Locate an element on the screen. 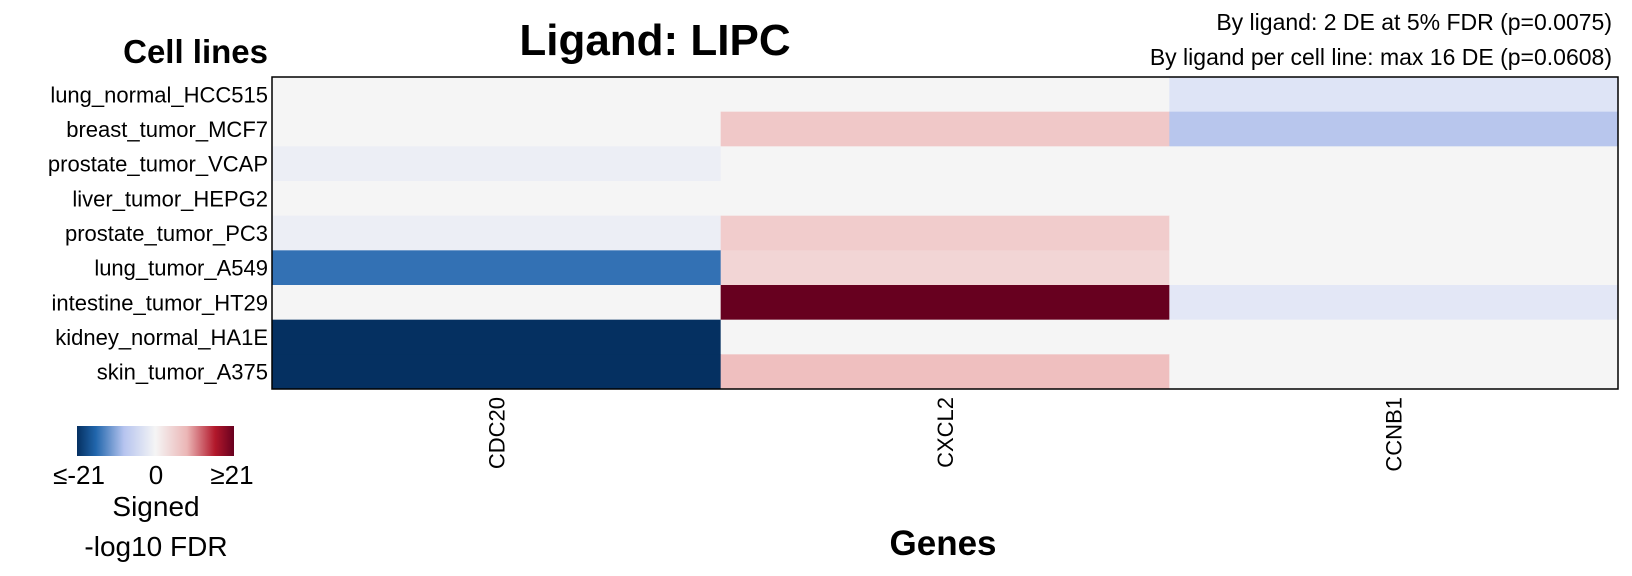  column-labels: CDC20 CXCL2 CCNB1 is located at coordinates (945, 434).